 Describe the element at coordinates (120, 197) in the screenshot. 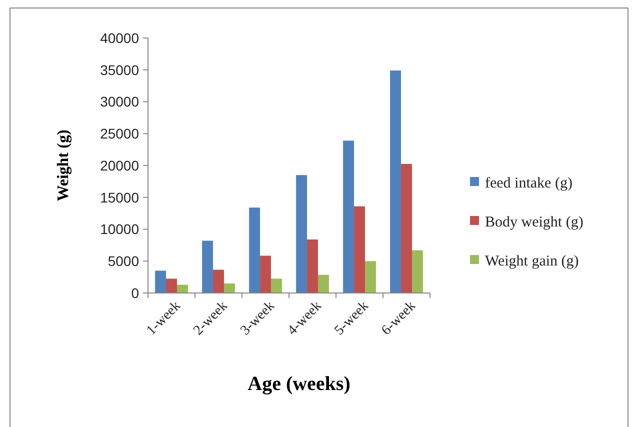

I see `y-tick-label: 15000` at that location.